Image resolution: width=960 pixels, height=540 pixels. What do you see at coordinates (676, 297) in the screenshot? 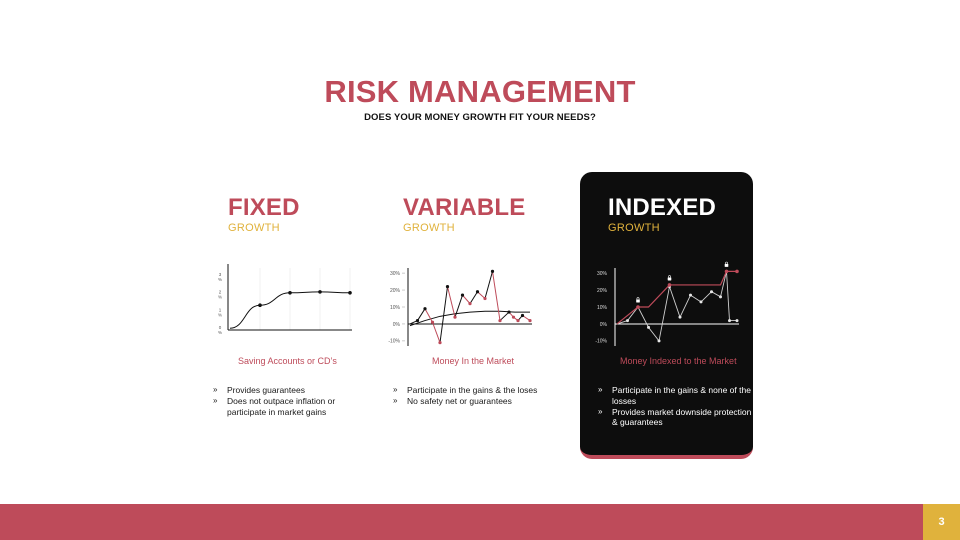
I see `indexed-step-line` at bounding box center [676, 297].